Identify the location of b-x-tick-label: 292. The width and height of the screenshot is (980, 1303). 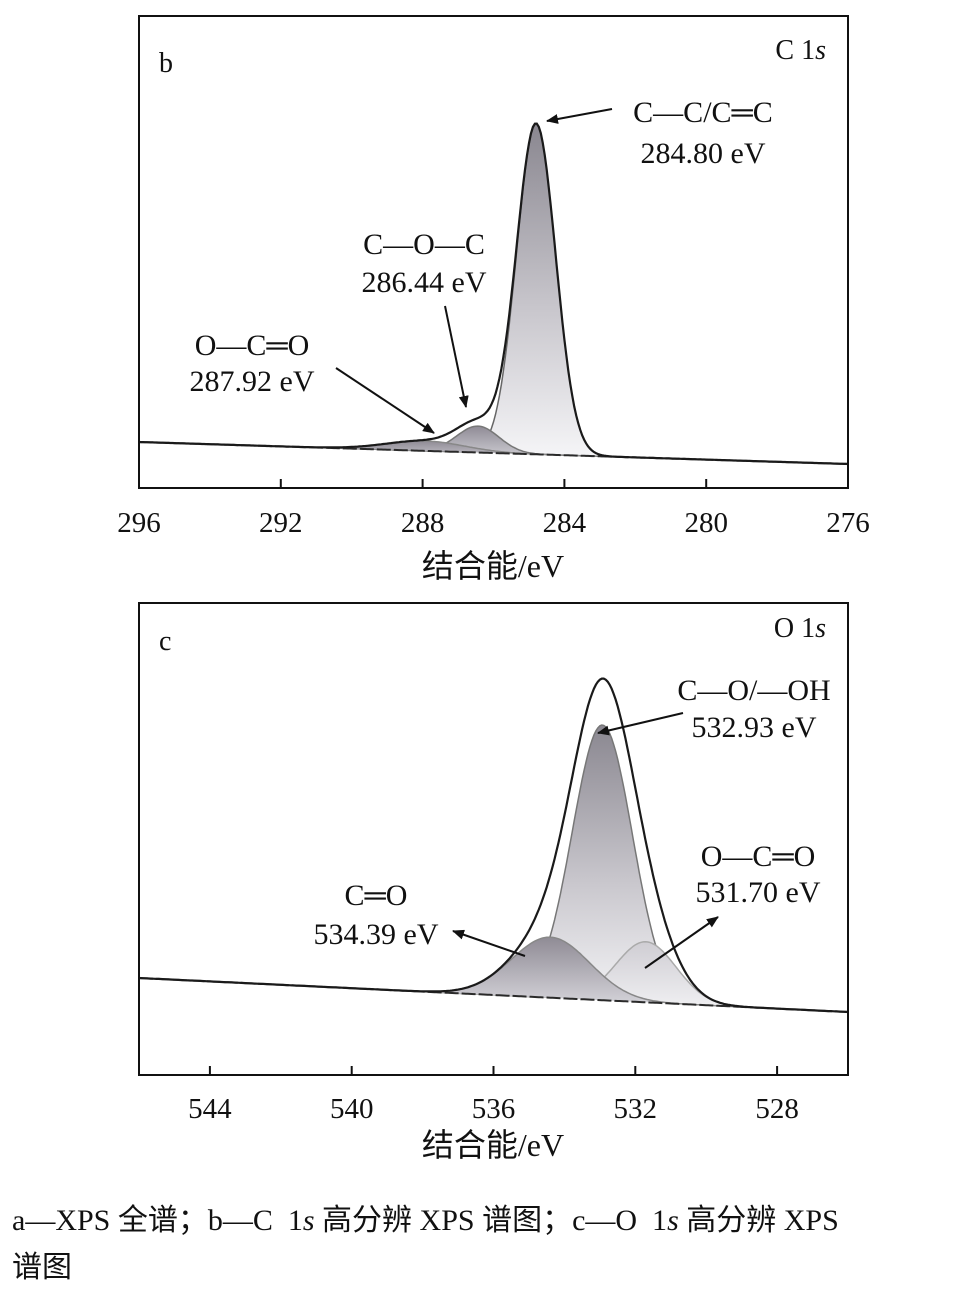
(281, 523).